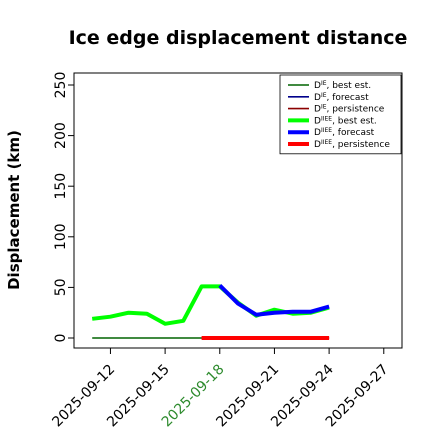 Image resolution: width=440 pixels, height=440 pixels. Describe the element at coordinates (61, 287) in the screenshot. I see `y-tick-label: 50` at that location.